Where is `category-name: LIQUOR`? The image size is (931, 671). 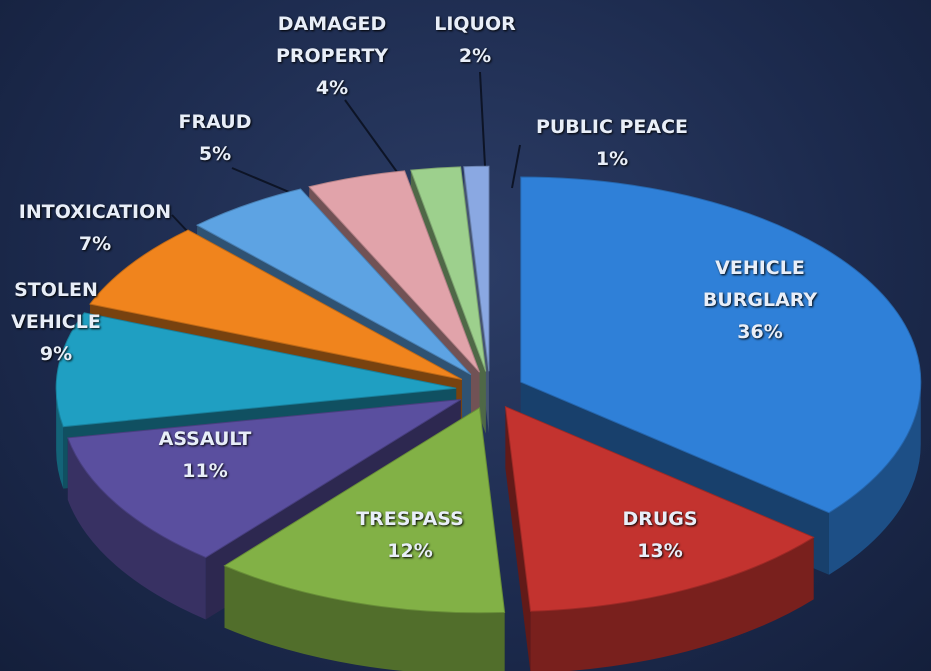 category-name: LIQUOR is located at coordinates (475, 24).